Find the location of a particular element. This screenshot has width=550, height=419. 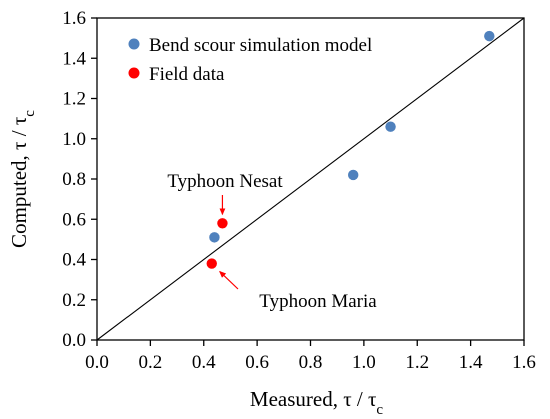

x-tick-label: 0.8 is located at coordinates (311, 362).